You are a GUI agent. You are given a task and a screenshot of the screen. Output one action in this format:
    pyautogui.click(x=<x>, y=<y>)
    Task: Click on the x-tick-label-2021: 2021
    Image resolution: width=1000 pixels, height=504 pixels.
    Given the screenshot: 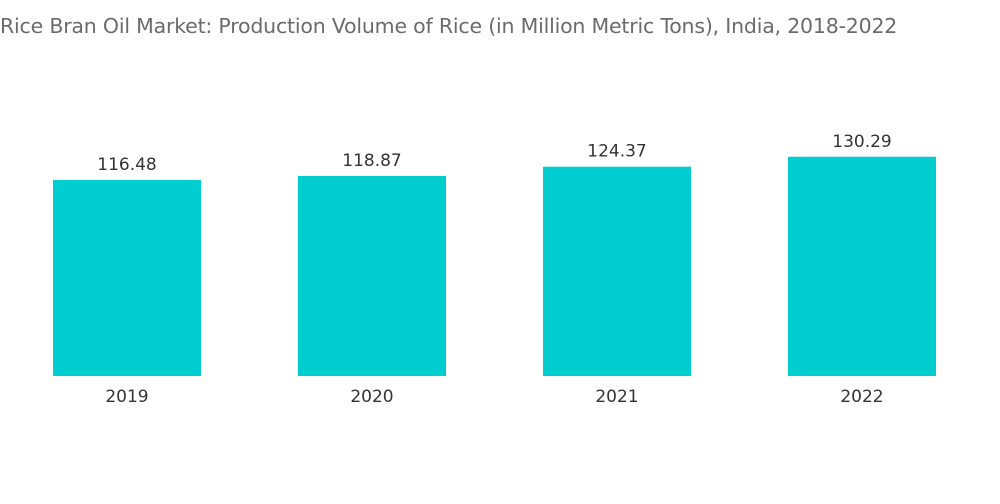 What is the action you would take?
    pyautogui.click(x=616, y=397)
    